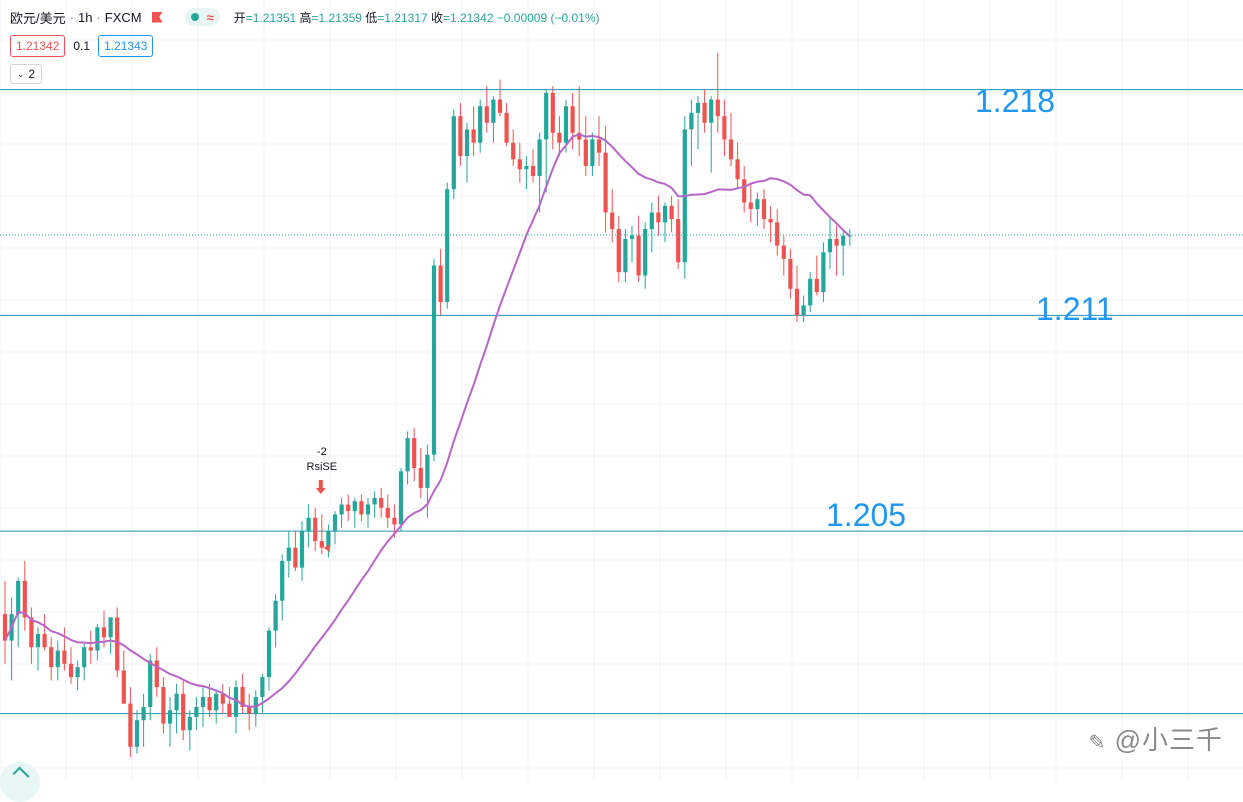  What do you see at coordinates (85, 17) in the screenshot?
I see `interval-label: 1h` at bounding box center [85, 17].